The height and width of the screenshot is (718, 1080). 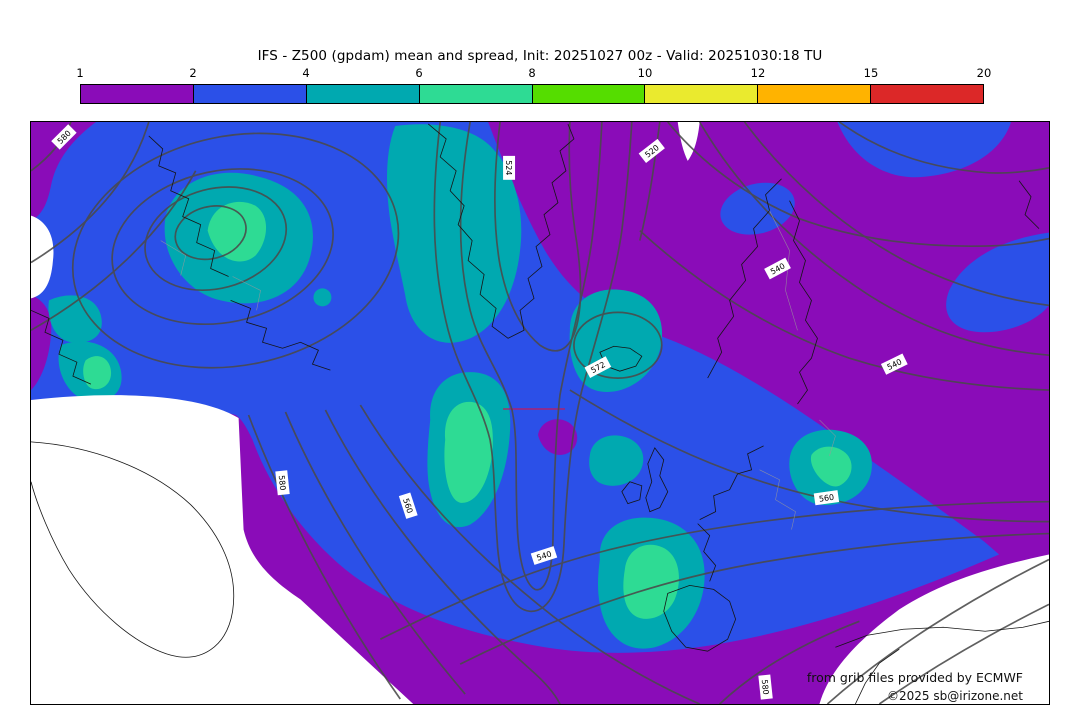 I want to click on attribution-source: from grib files provided by ECMWF, so click(x=914, y=677).